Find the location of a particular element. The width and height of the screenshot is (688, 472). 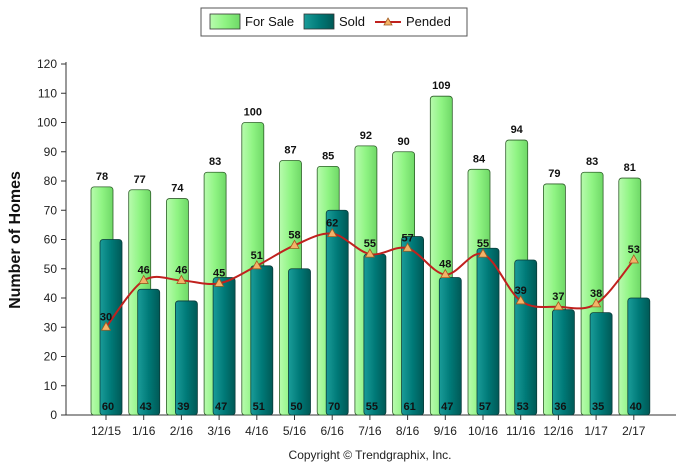

sold-value-label: 40 is located at coordinates (636, 407).